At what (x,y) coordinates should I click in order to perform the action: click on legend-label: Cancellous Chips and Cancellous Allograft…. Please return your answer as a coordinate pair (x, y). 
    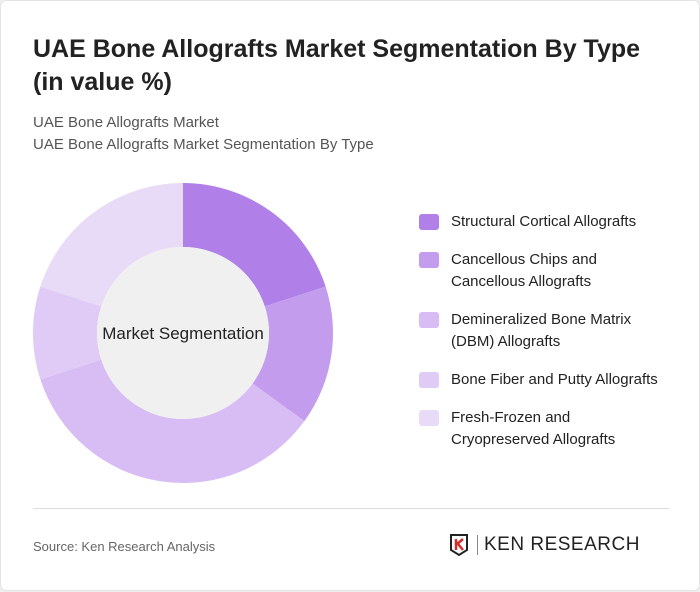
    Looking at the image, I should click on (524, 270).